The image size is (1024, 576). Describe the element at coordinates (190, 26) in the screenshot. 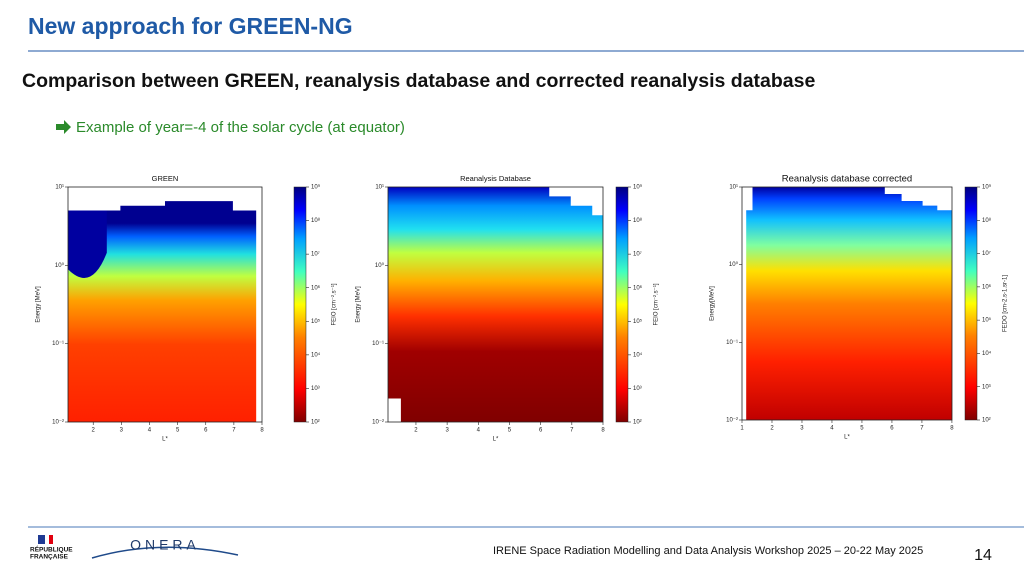

I see `slide-title: New approach for GREEN-NG` at that location.